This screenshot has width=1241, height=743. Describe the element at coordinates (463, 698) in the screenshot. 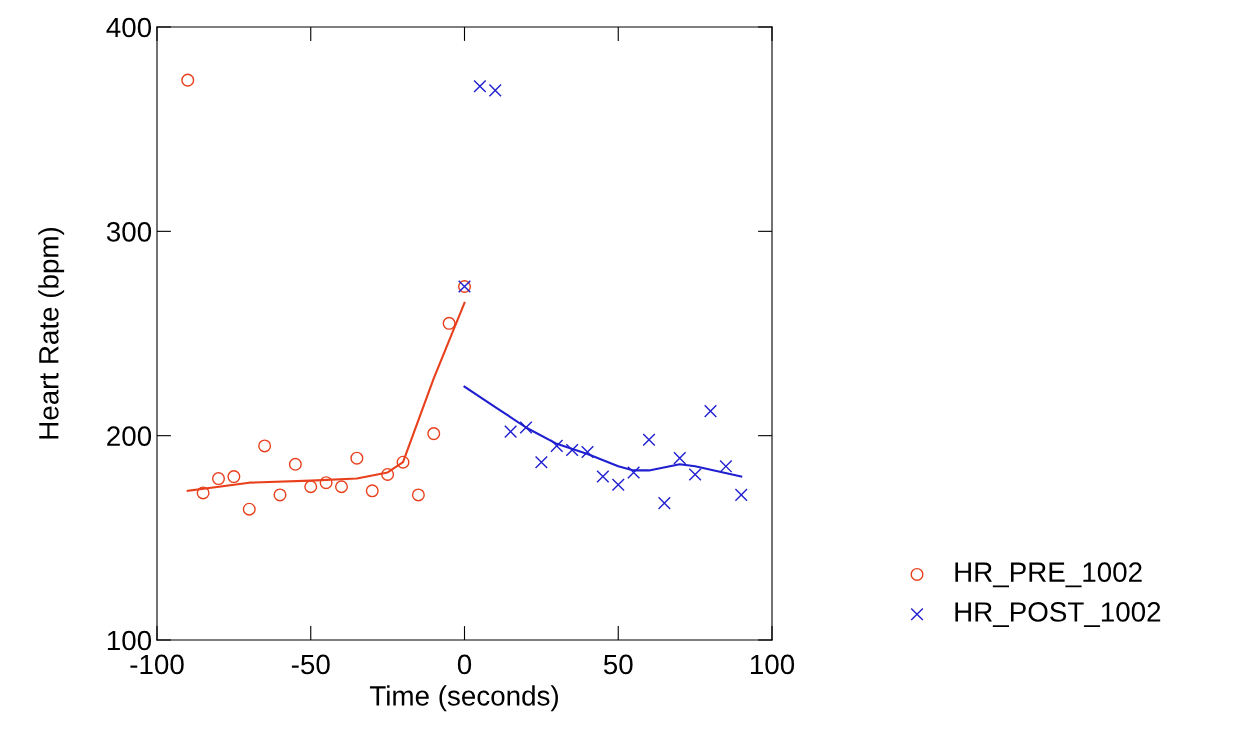

I see `x-axis-title: Time (seconds)` at that location.